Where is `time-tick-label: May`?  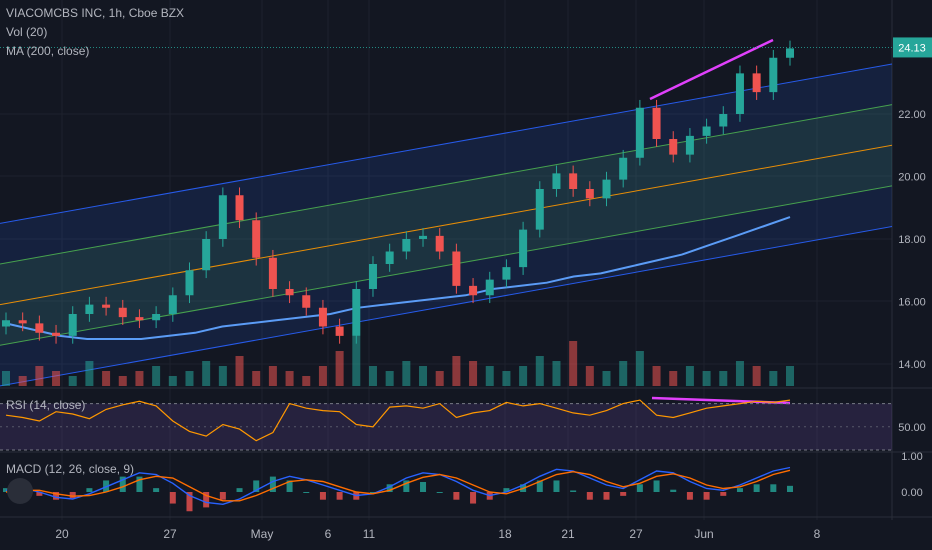 time-tick-label: May is located at coordinates (262, 534).